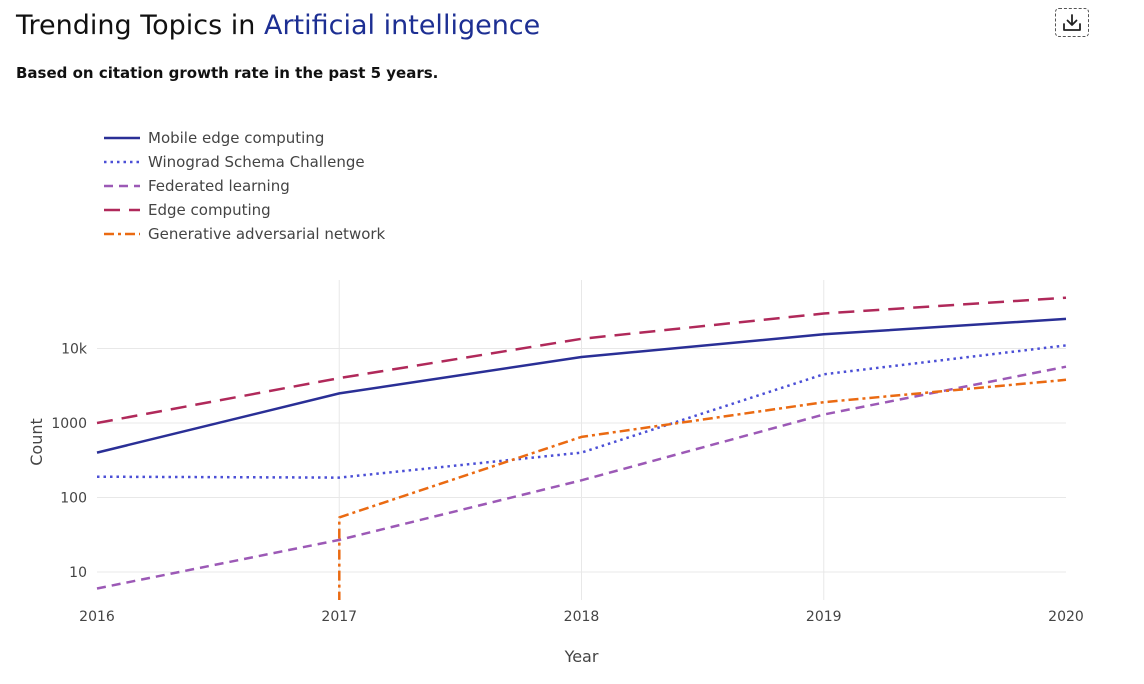  I want to click on download-icon, so click(1072, 22).